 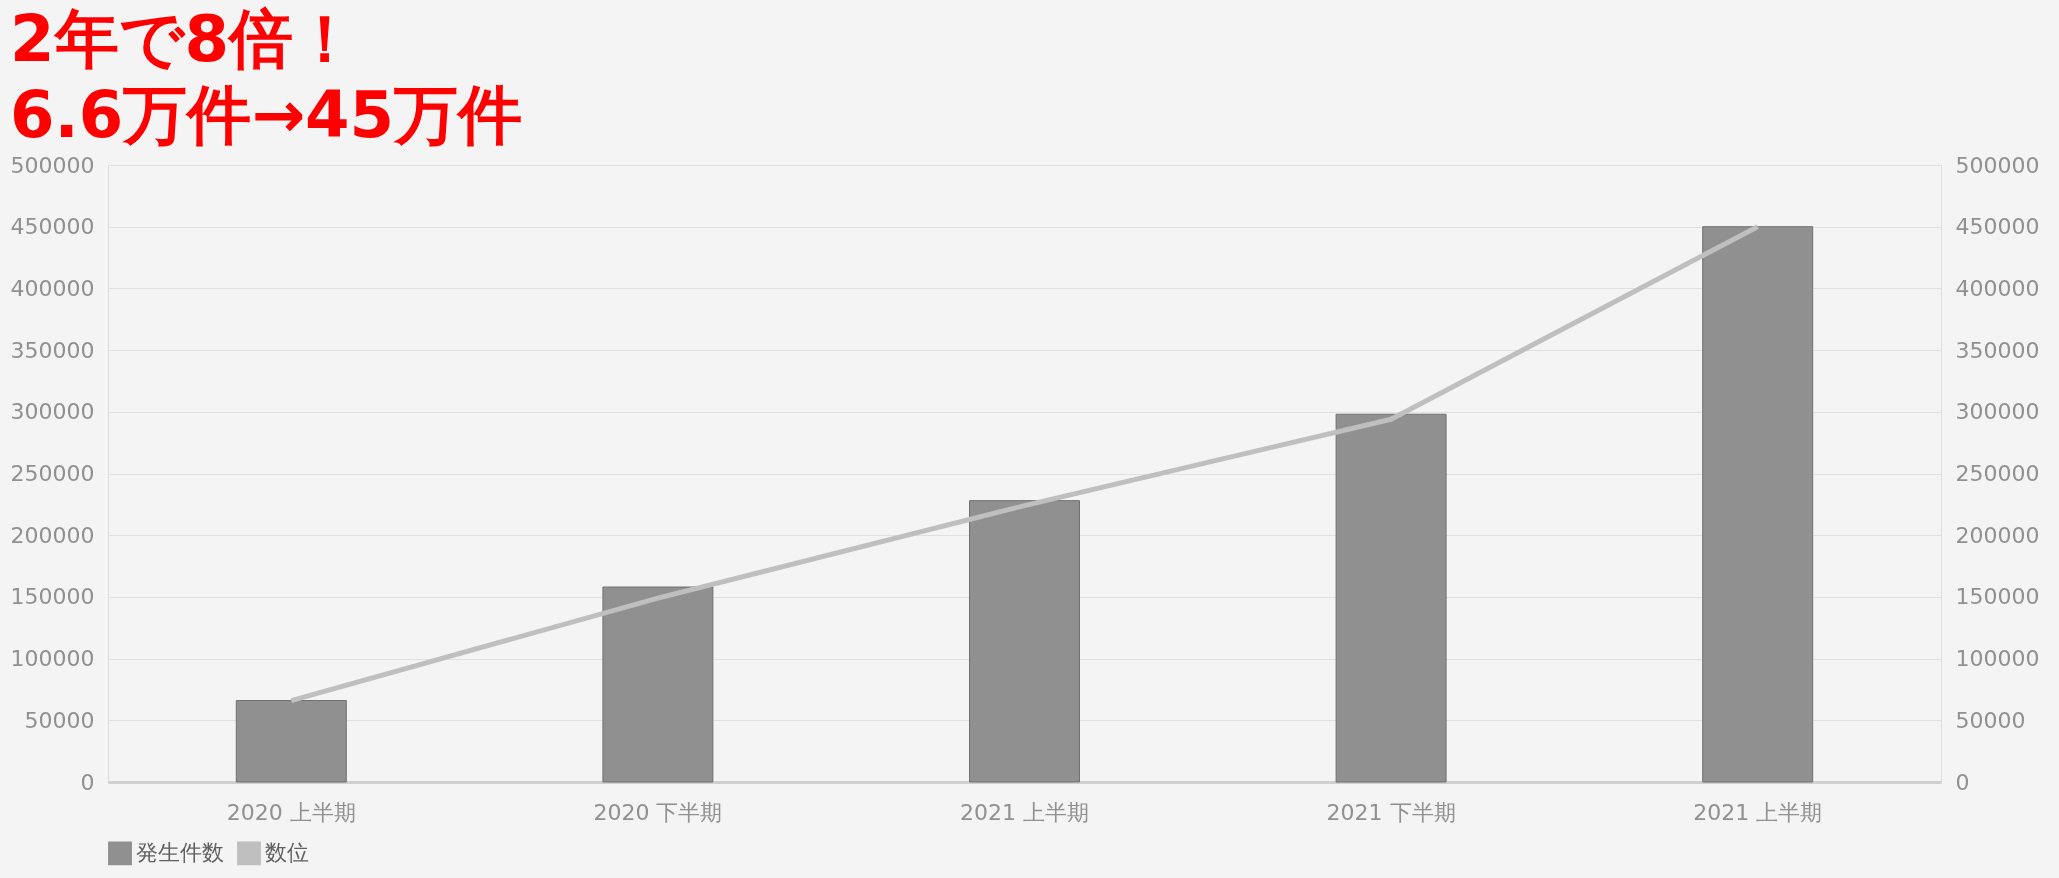 I want to click on y2-tick-label: 250000, so click(x=1997, y=473).